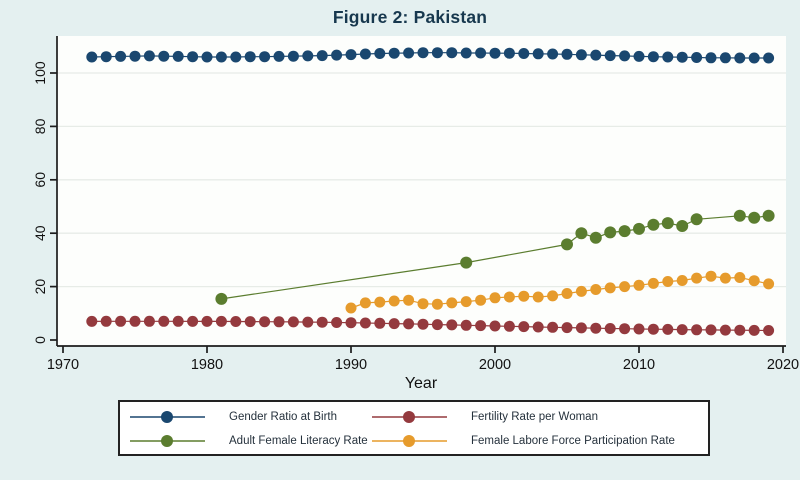 The image size is (800, 480). What do you see at coordinates (409, 417) in the screenshot?
I see `fertility-rate-marker-icon` at bounding box center [409, 417].